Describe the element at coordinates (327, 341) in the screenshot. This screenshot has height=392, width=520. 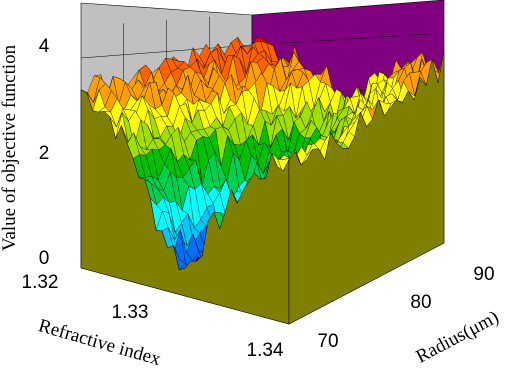
I see `y-tick-70: 70` at that location.